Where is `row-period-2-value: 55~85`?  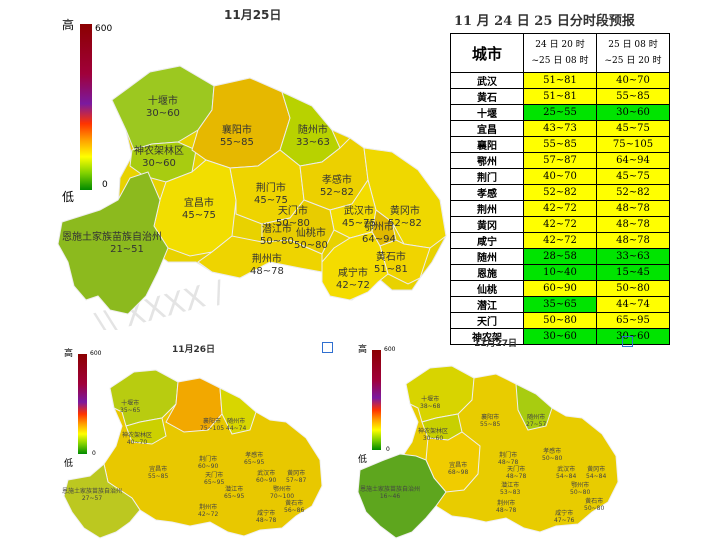
row-period-2-value: 55~85 is located at coordinates (633, 96).